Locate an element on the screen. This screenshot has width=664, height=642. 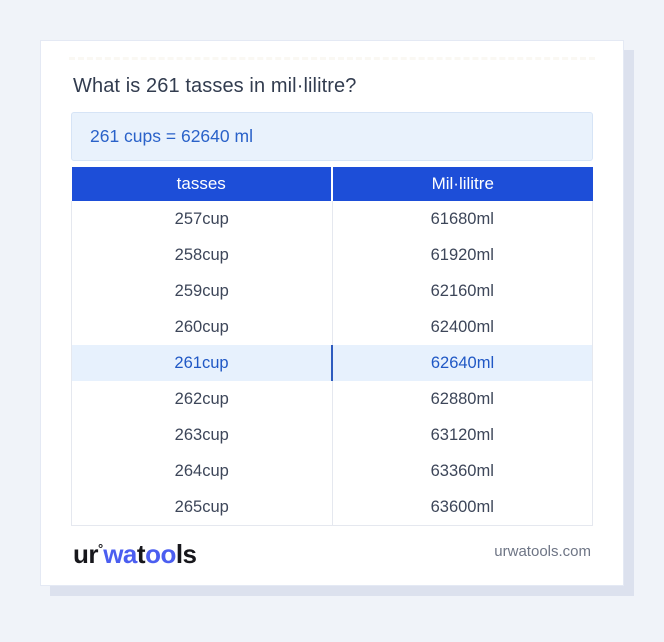
logo-part: oo is located at coordinates (160, 554).